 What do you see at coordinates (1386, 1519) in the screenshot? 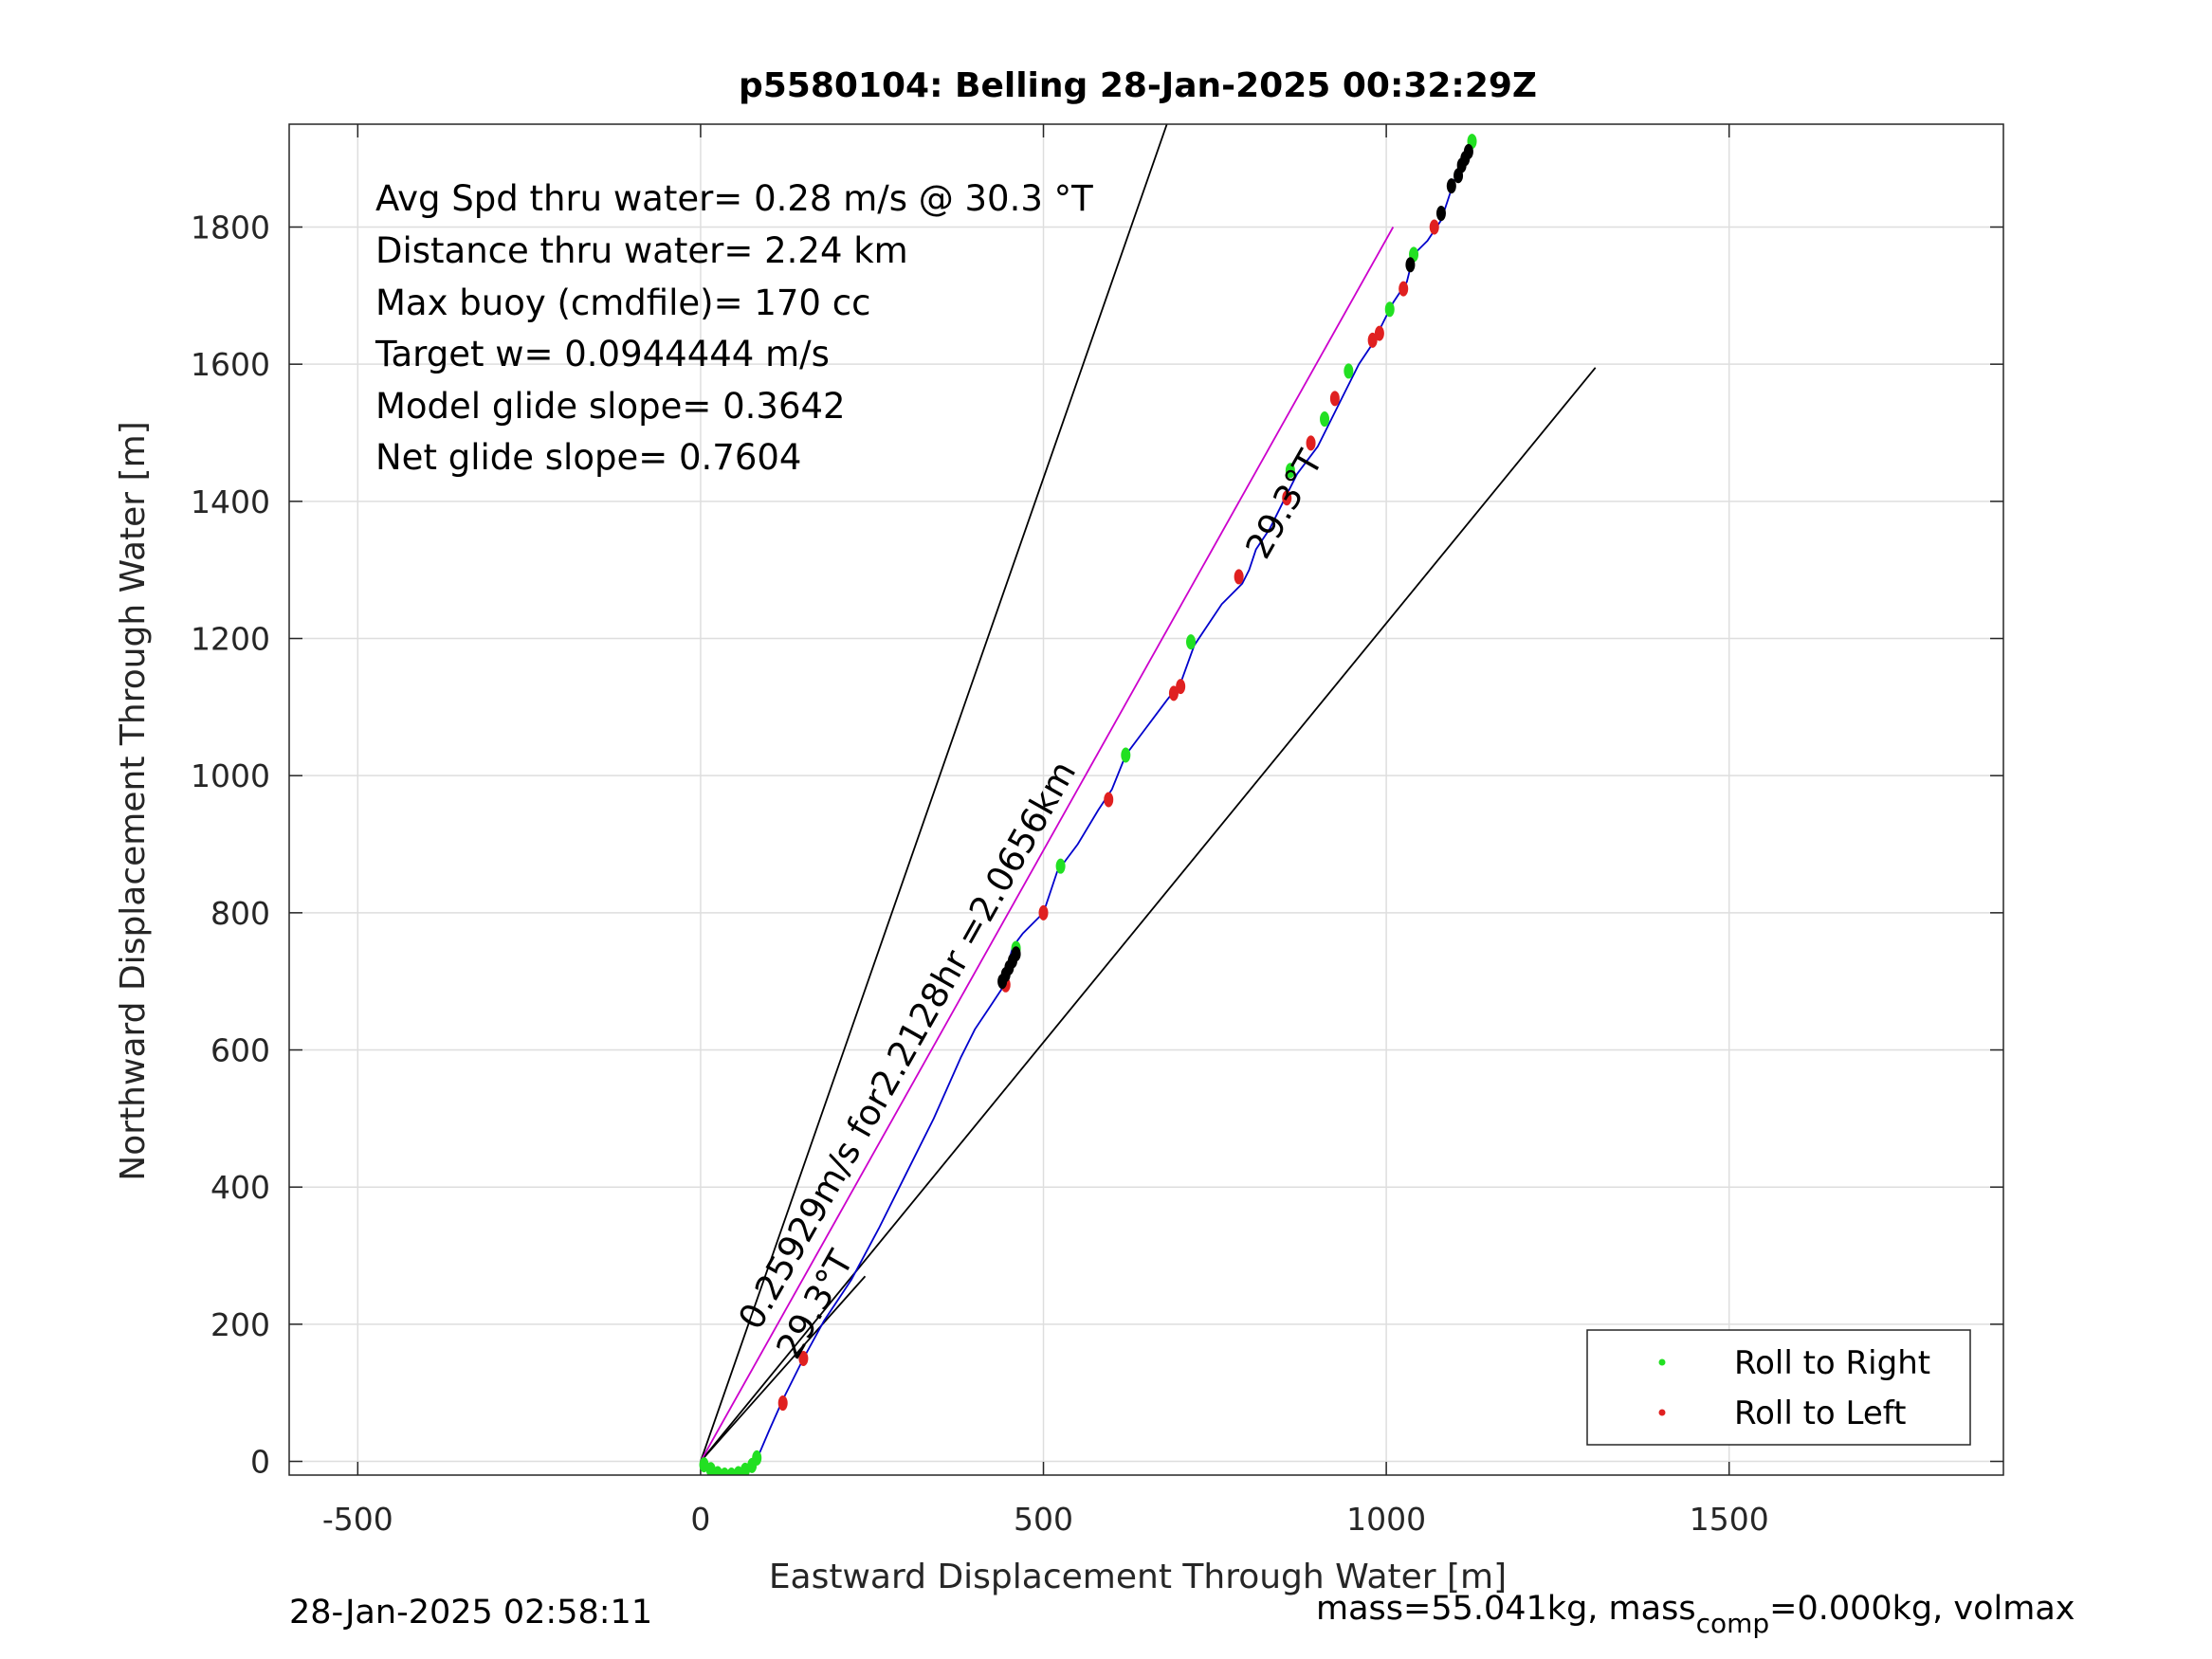
I see `x-tick-label: 1000` at bounding box center [1386, 1519].